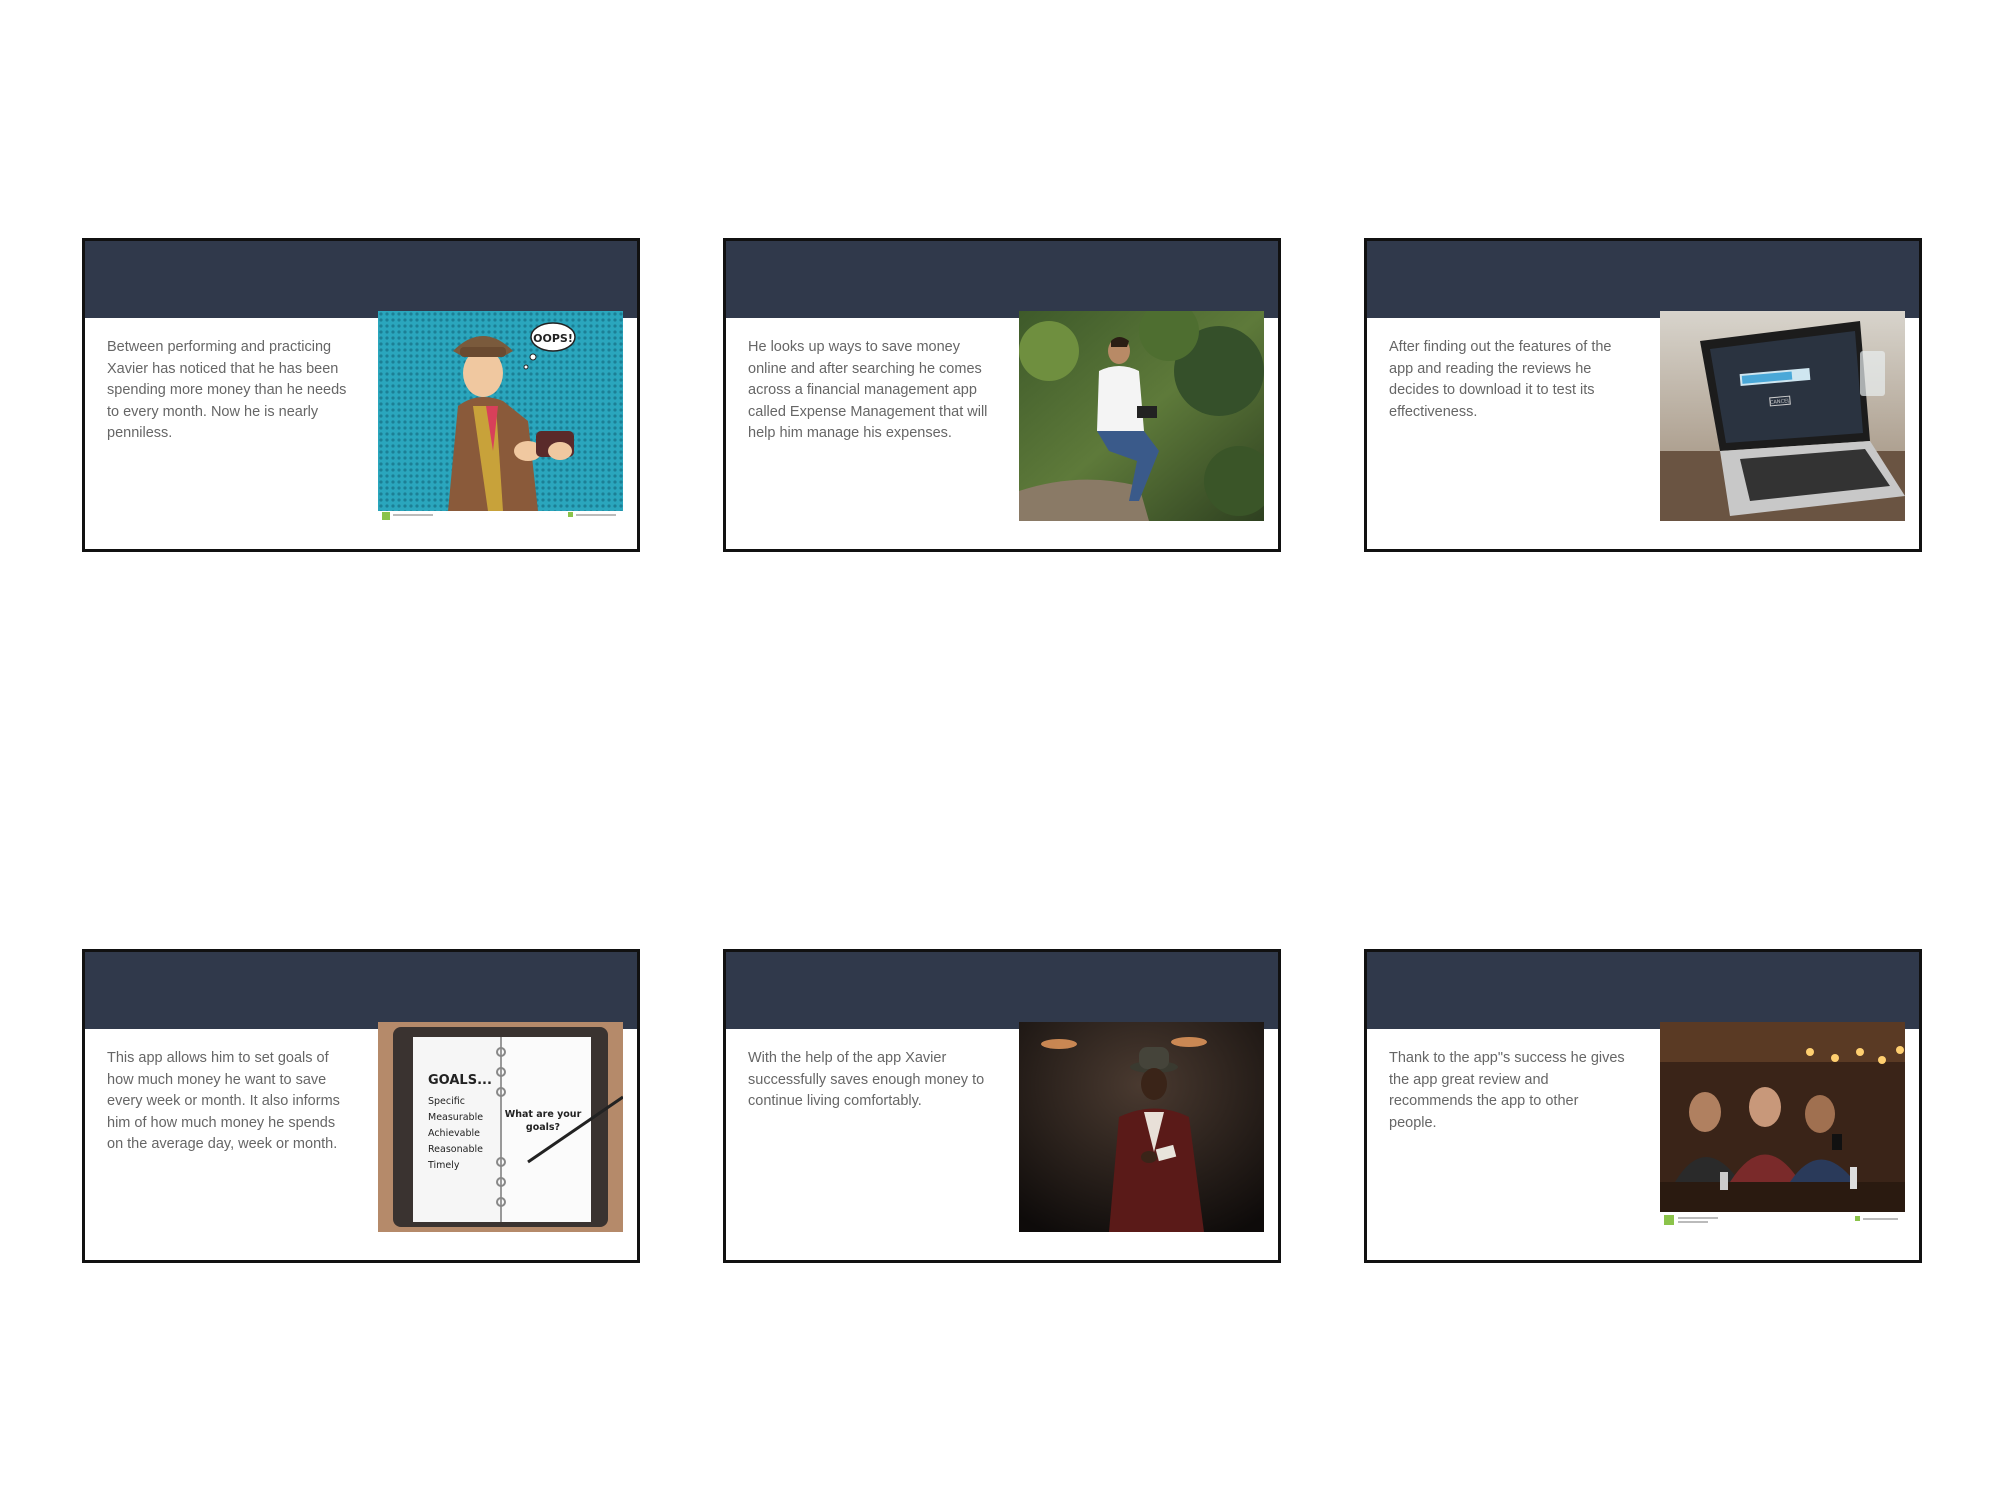 The height and width of the screenshot is (1500, 2000). I want to click on man-with-tablet-image, so click(1141, 416).